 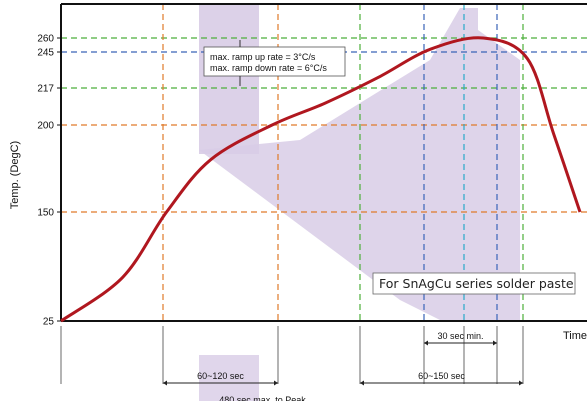 What do you see at coordinates (45, 53) in the screenshot?
I see `y-tick-label-245: 245` at bounding box center [45, 53].